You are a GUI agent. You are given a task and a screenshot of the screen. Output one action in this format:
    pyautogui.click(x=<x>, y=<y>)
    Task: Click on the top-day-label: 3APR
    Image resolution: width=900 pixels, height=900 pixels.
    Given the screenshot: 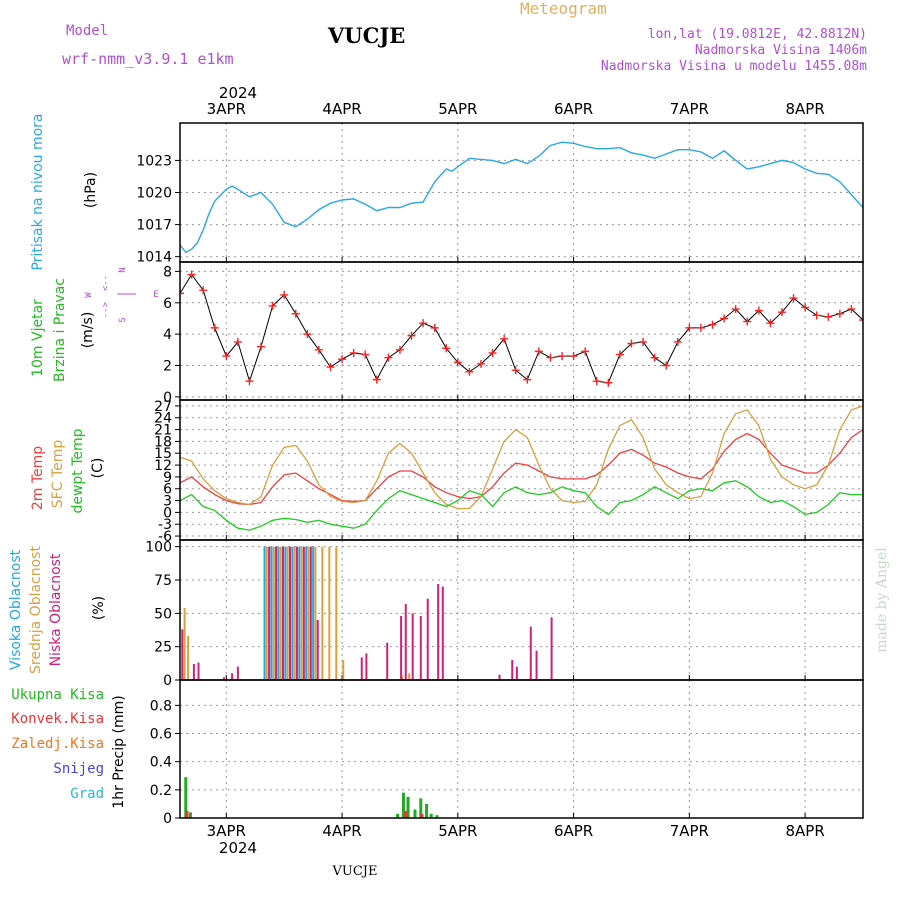 What is the action you would take?
    pyautogui.click(x=226, y=109)
    